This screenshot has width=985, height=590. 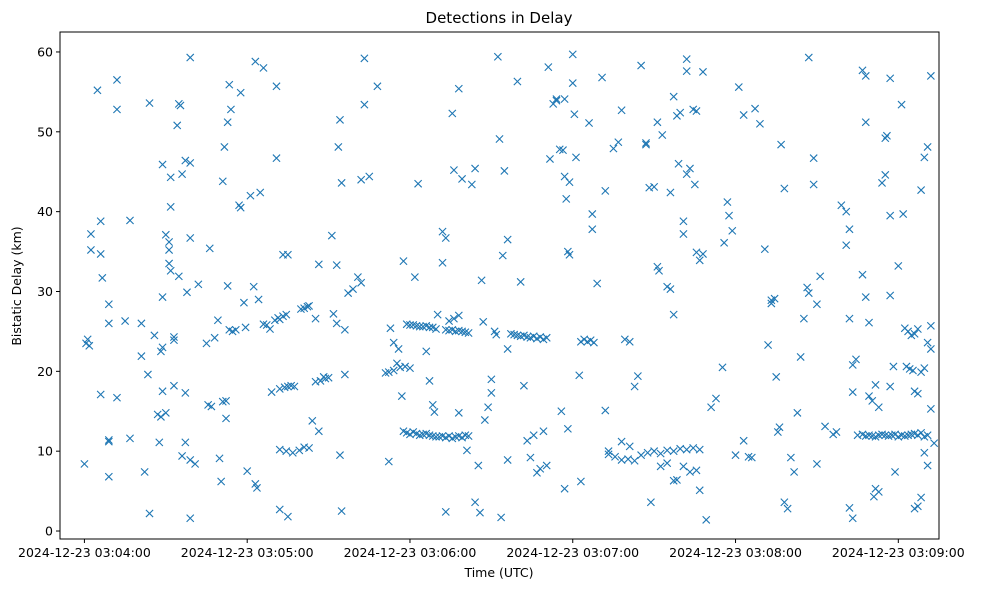 What do you see at coordinates (48, 291) in the screenshot?
I see `y-axis-ticks: 0 10 20 30 40 50 60` at bounding box center [48, 291].